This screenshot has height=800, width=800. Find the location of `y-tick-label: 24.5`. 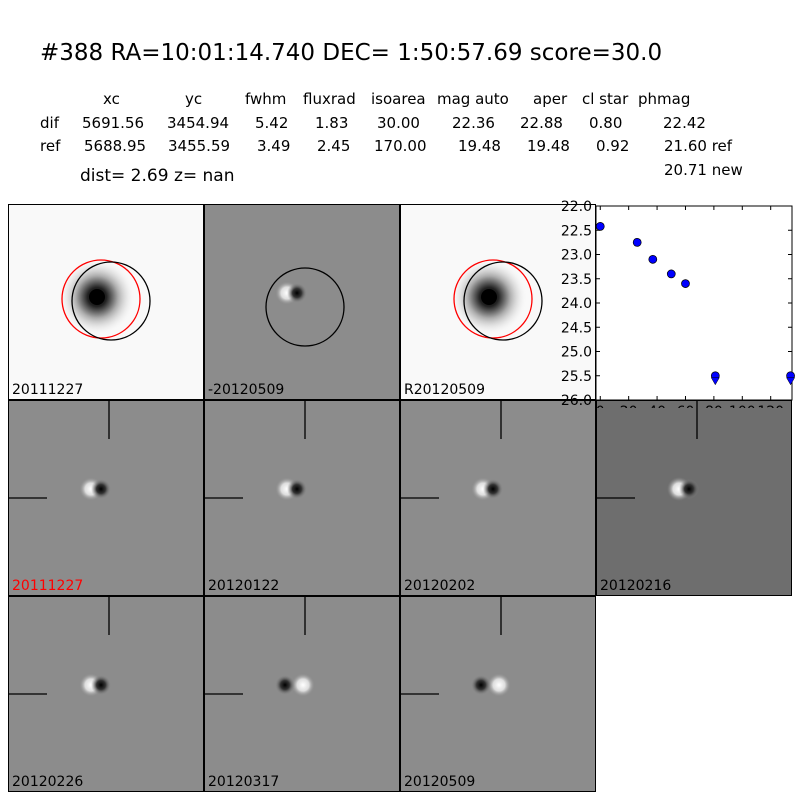

y-tick-label: 24.5 is located at coordinates (576, 328).